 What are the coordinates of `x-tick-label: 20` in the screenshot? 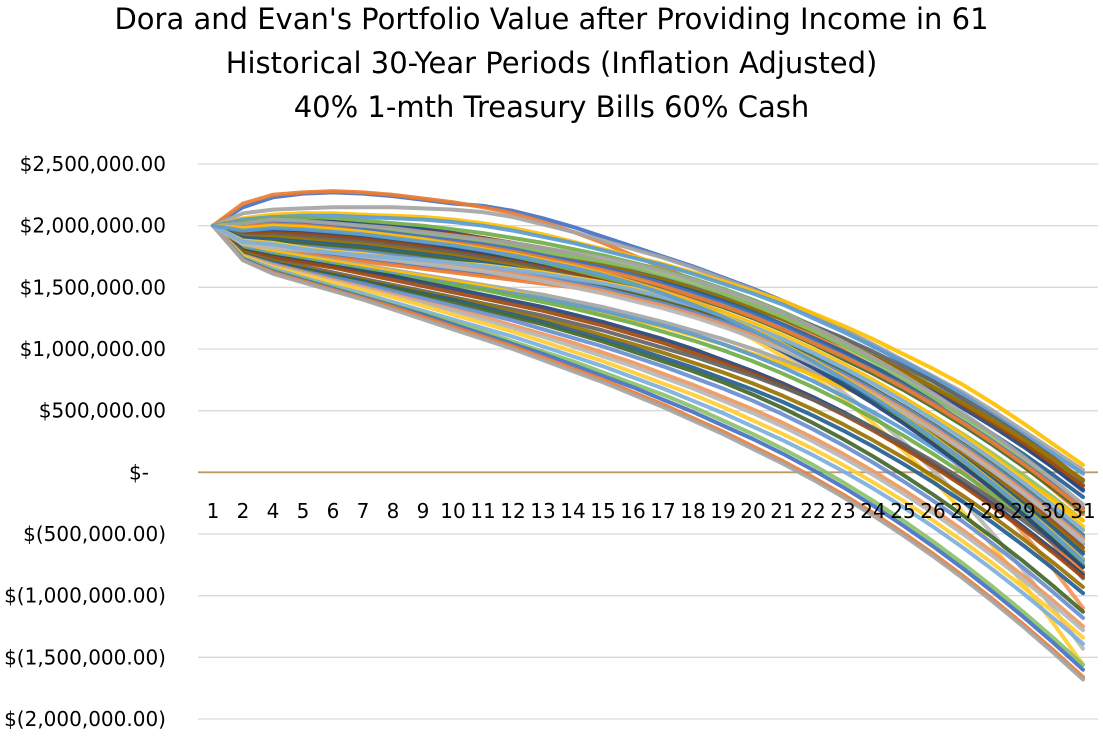 It's located at (752, 511).